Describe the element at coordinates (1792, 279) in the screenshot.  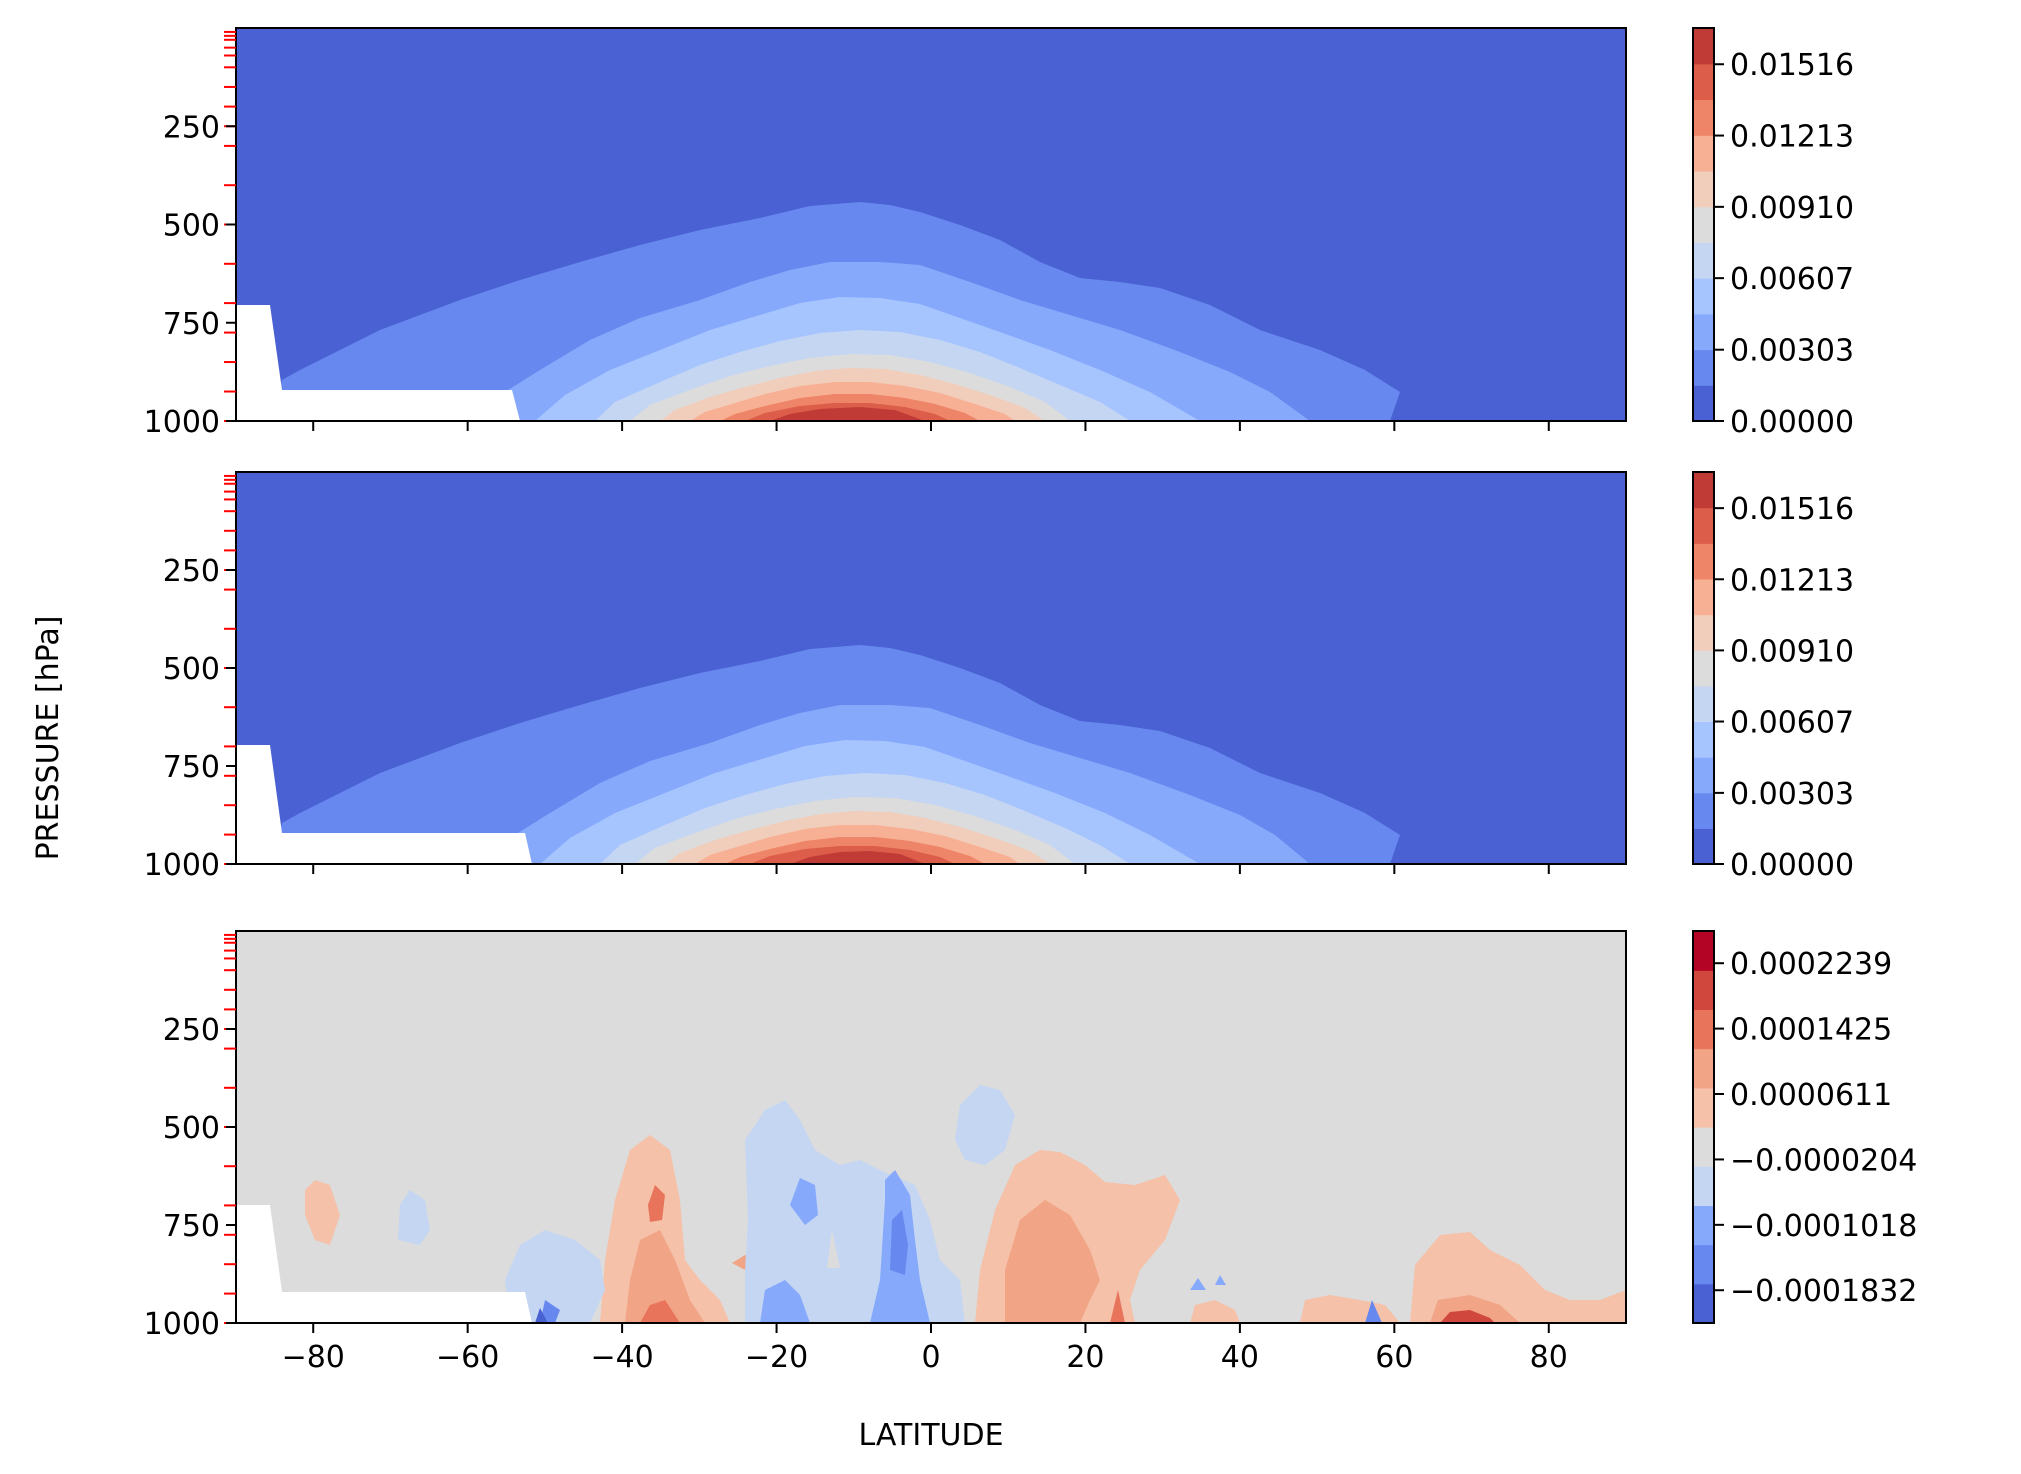
I see `colorbar-tick-label: 0.00607` at that location.